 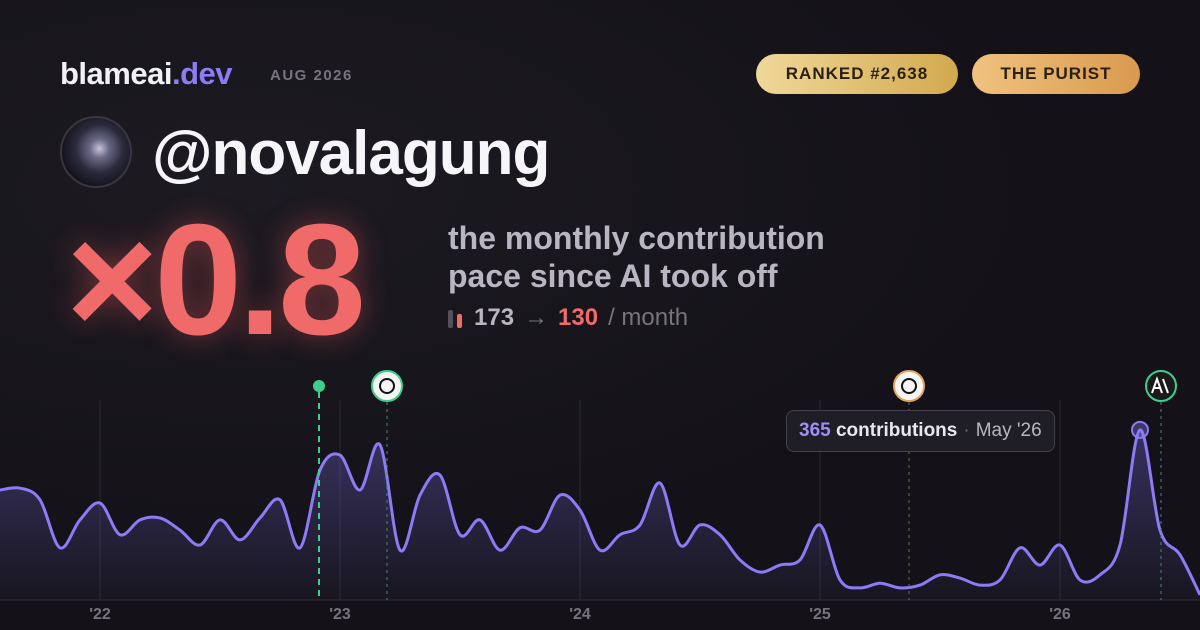 I want to click on x-tick-label: '26, so click(x=1060, y=614).